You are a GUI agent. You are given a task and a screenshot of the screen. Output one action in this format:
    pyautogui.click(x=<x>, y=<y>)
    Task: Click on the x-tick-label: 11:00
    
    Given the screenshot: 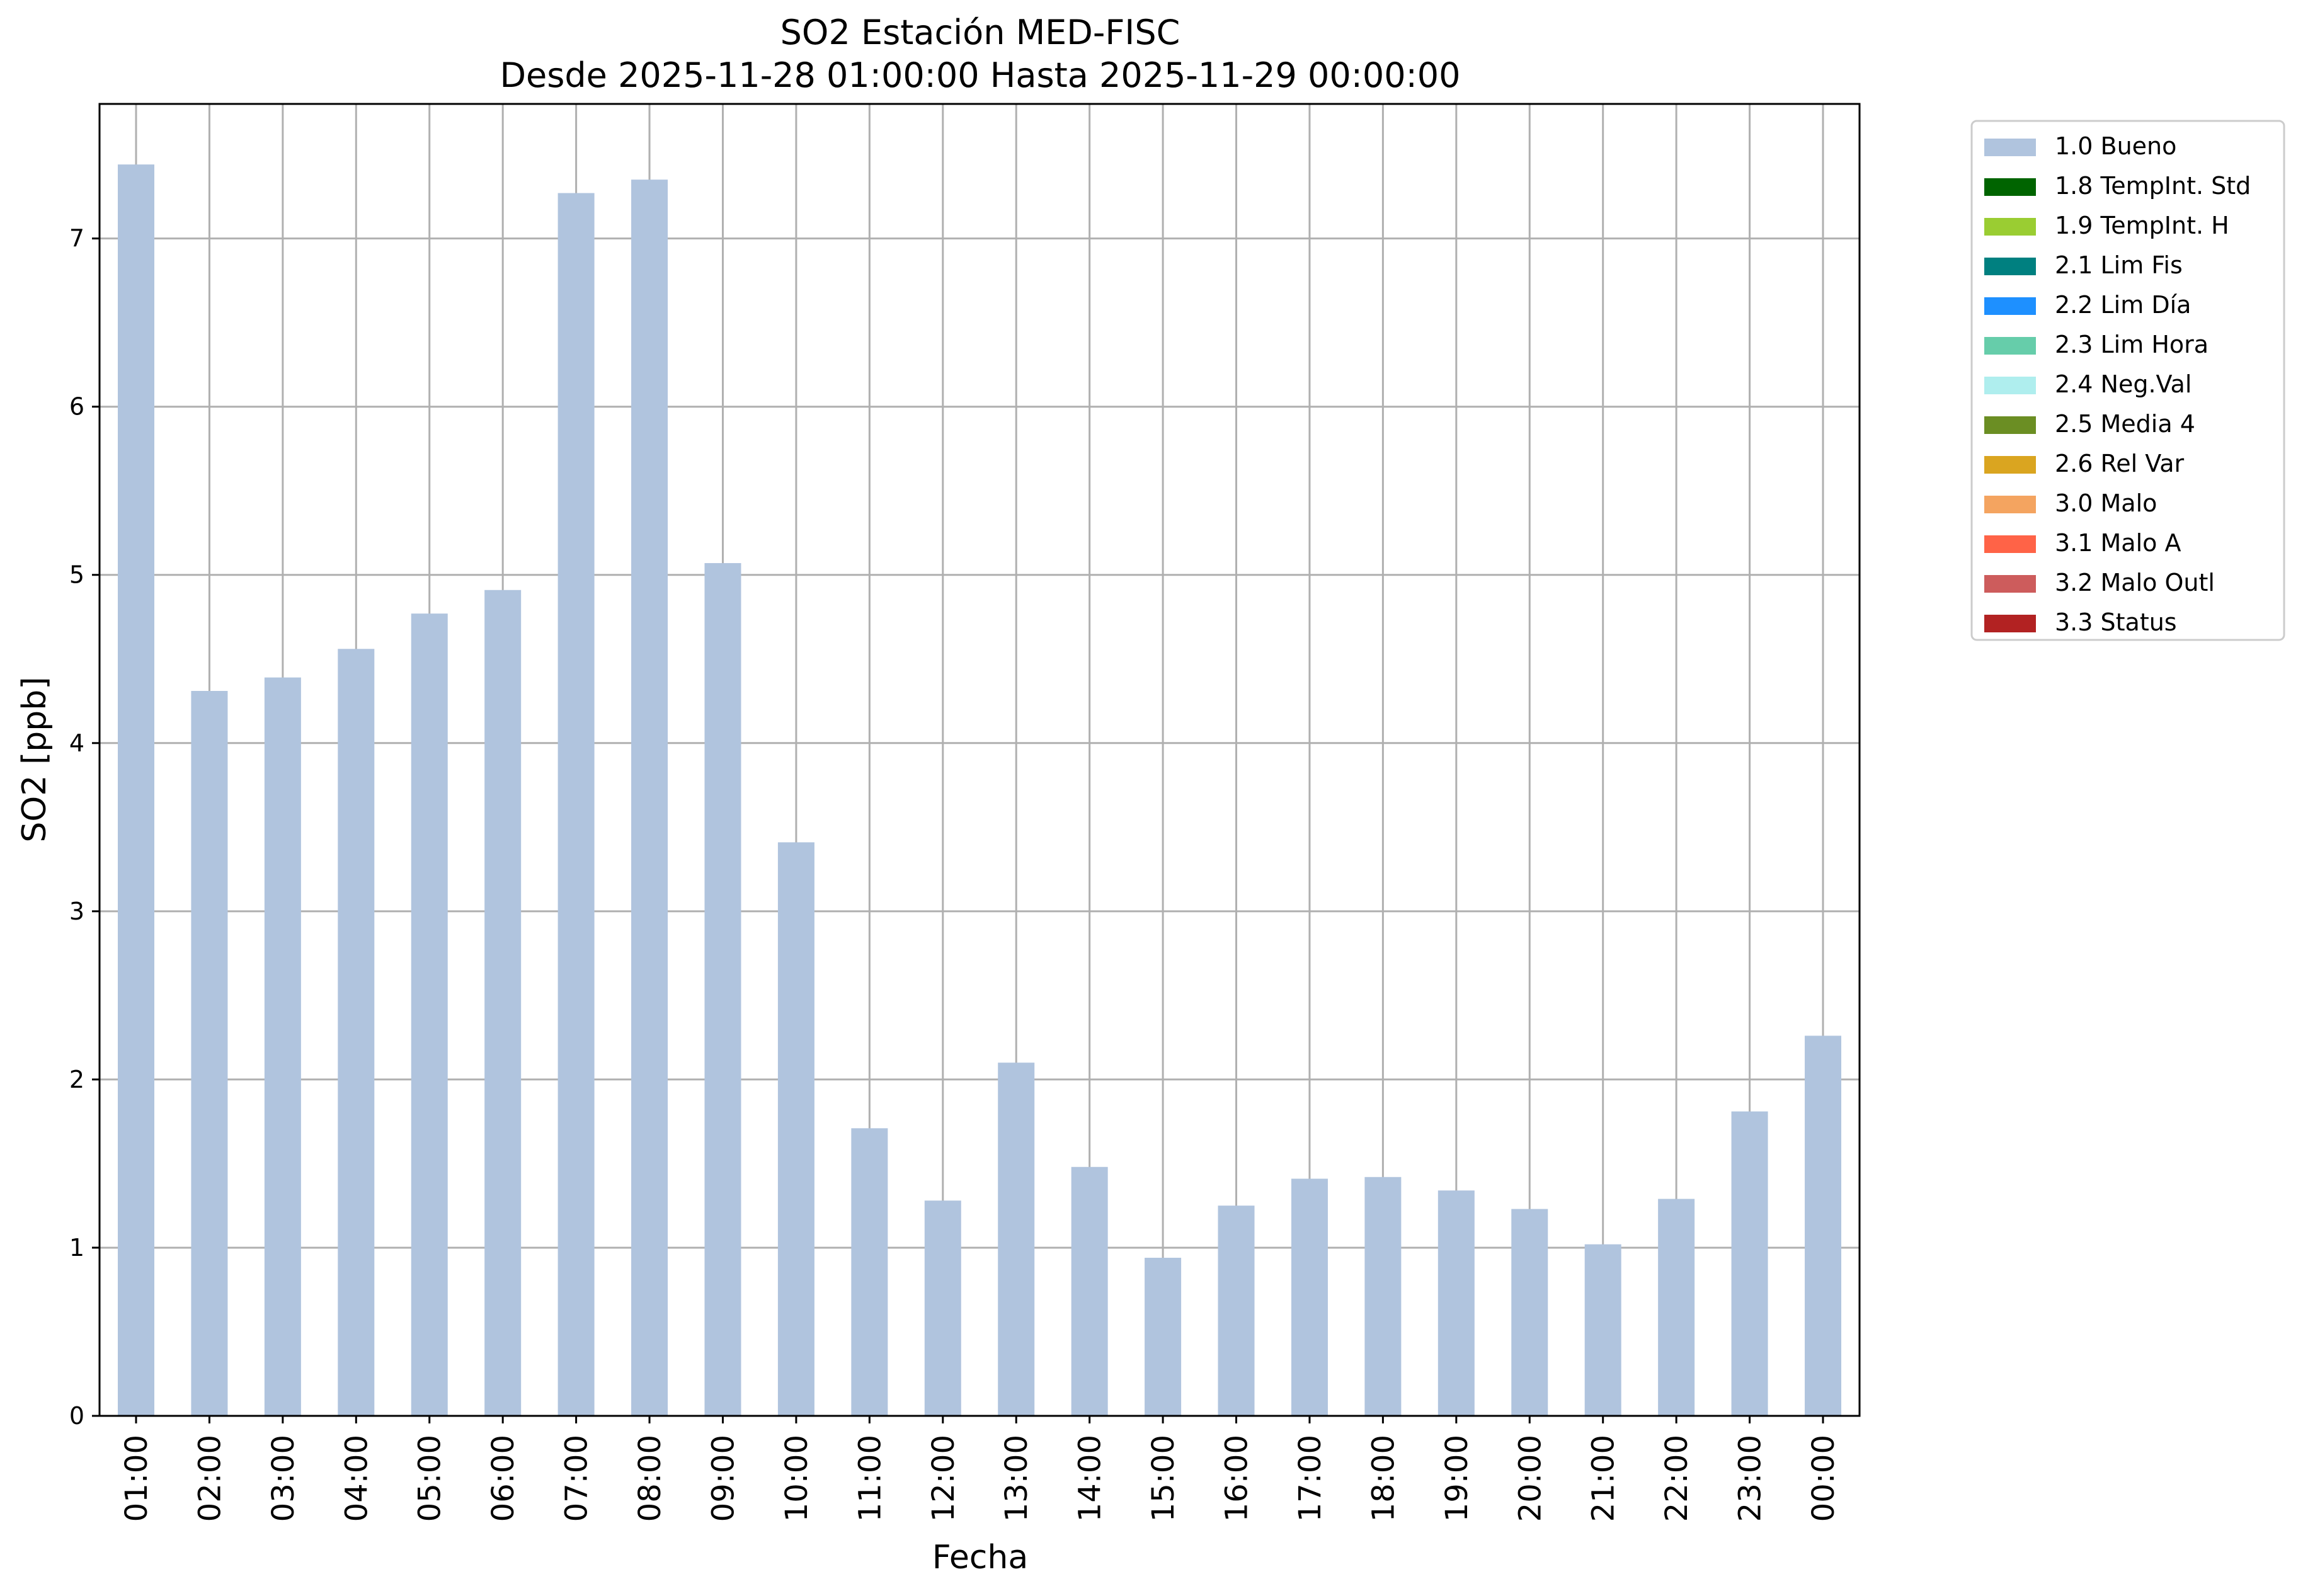 What is the action you would take?
    pyautogui.click(x=870, y=1478)
    